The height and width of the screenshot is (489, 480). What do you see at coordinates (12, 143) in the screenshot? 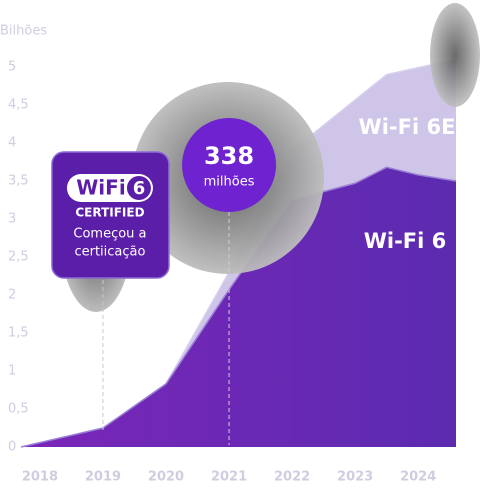
I see `y-tick-label: 4` at bounding box center [12, 143].